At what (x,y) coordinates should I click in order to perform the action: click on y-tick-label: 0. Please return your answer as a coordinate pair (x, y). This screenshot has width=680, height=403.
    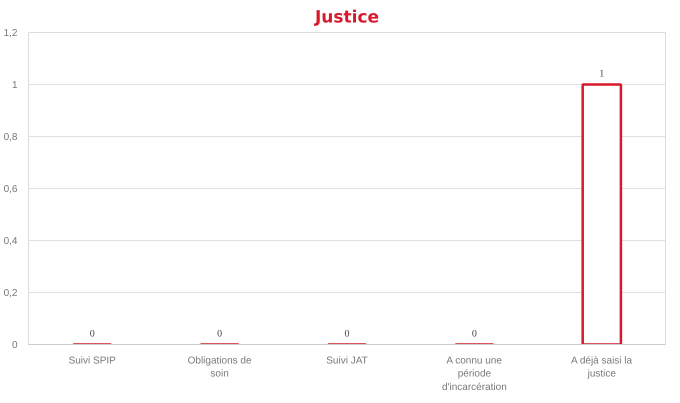
    Looking at the image, I should click on (15, 345).